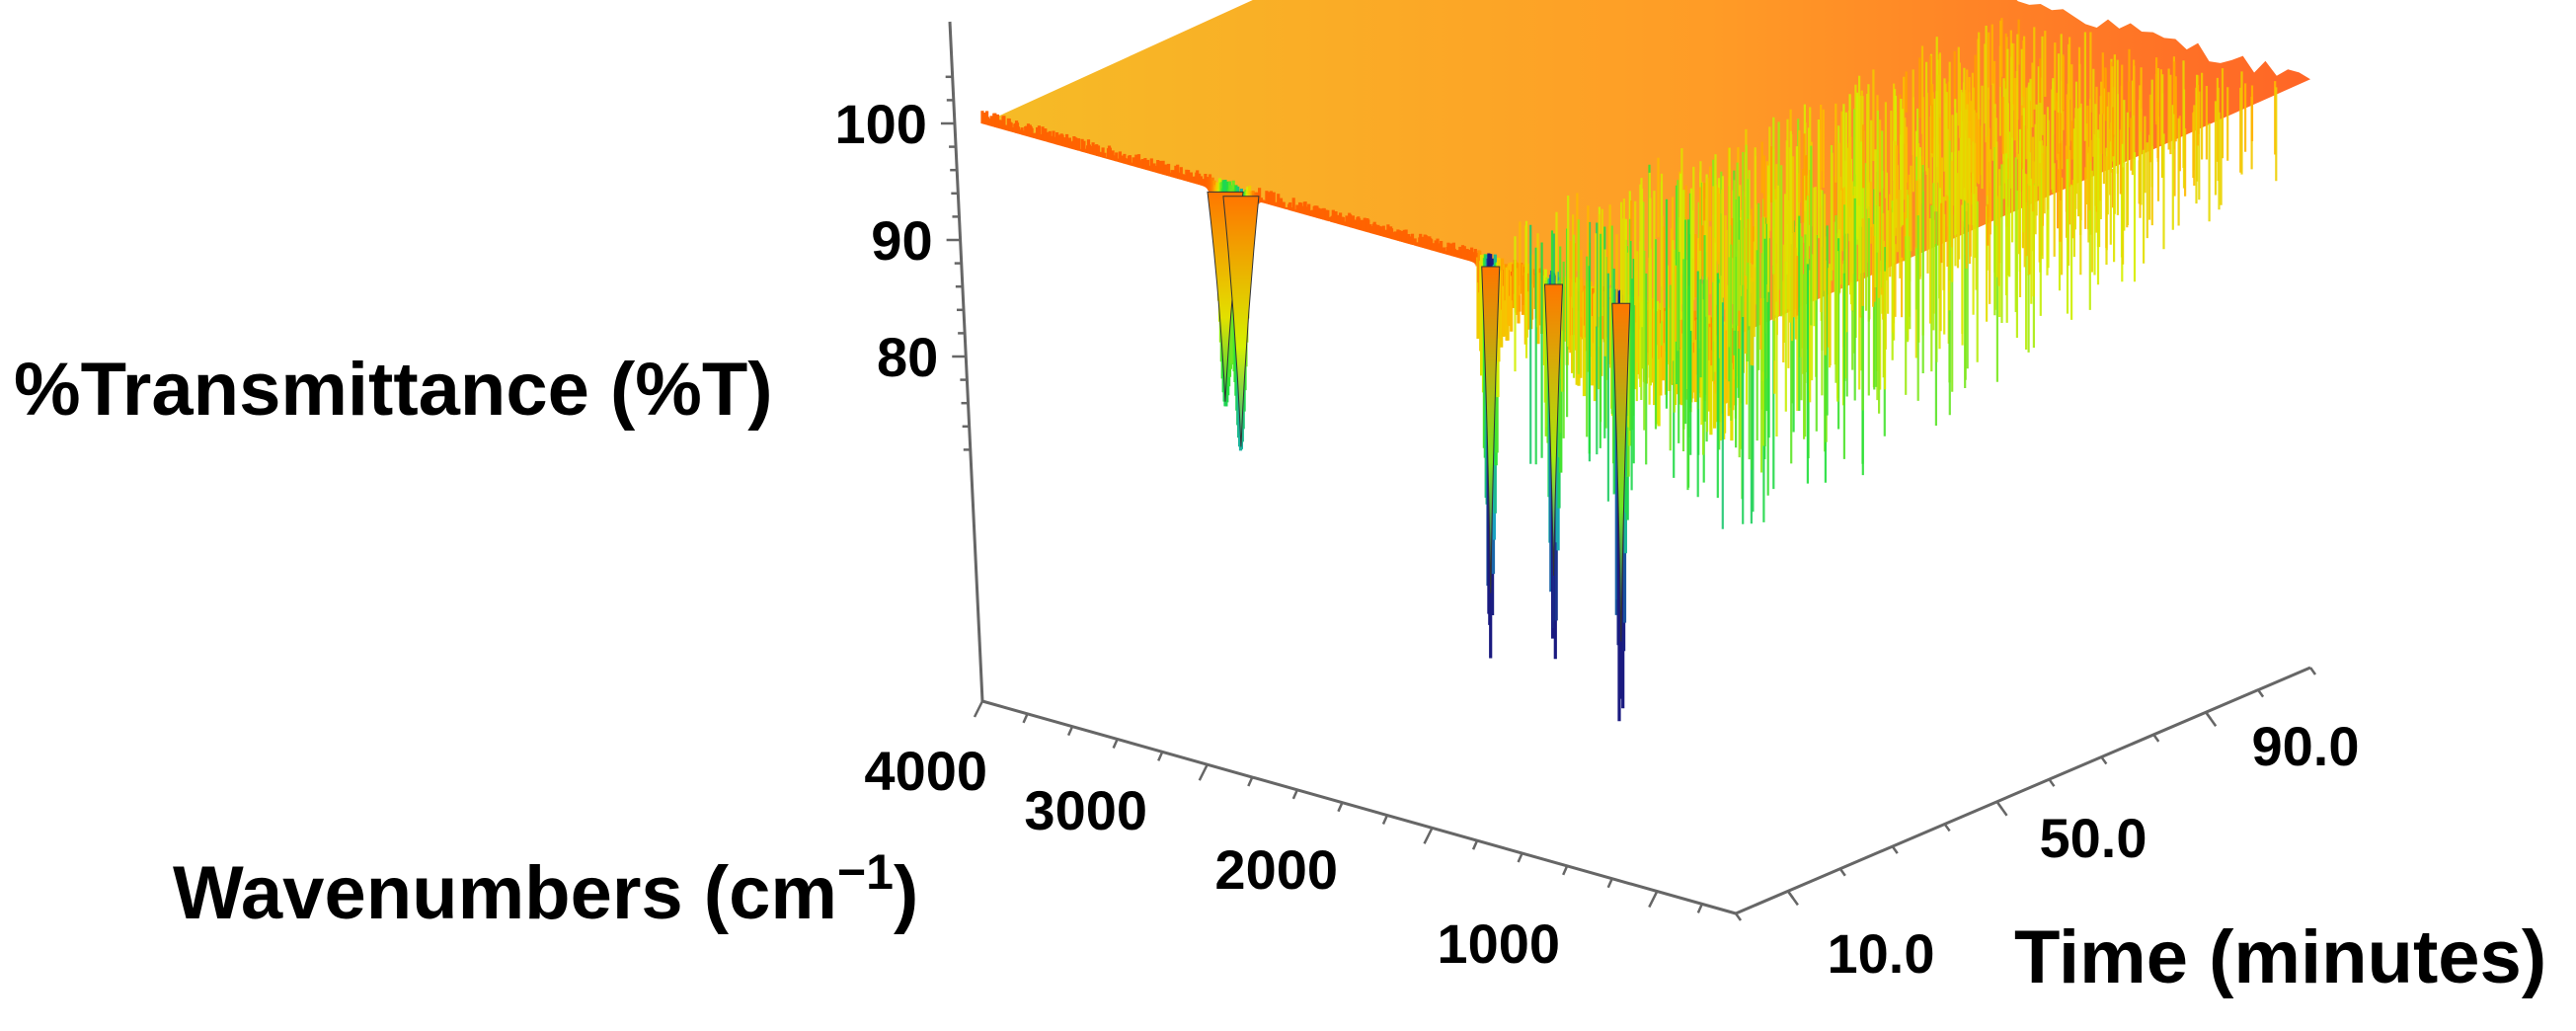 The width and height of the screenshot is (2576, 1031). I want to click on wavenumber-axis-title-sup: −1, so click(865, 872).